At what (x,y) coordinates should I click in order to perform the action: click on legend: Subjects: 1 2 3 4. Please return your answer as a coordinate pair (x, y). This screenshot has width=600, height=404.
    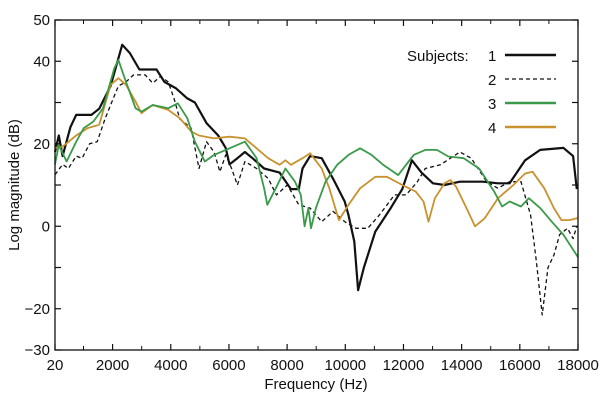
    Looking at the image, I should click on (481, 92).